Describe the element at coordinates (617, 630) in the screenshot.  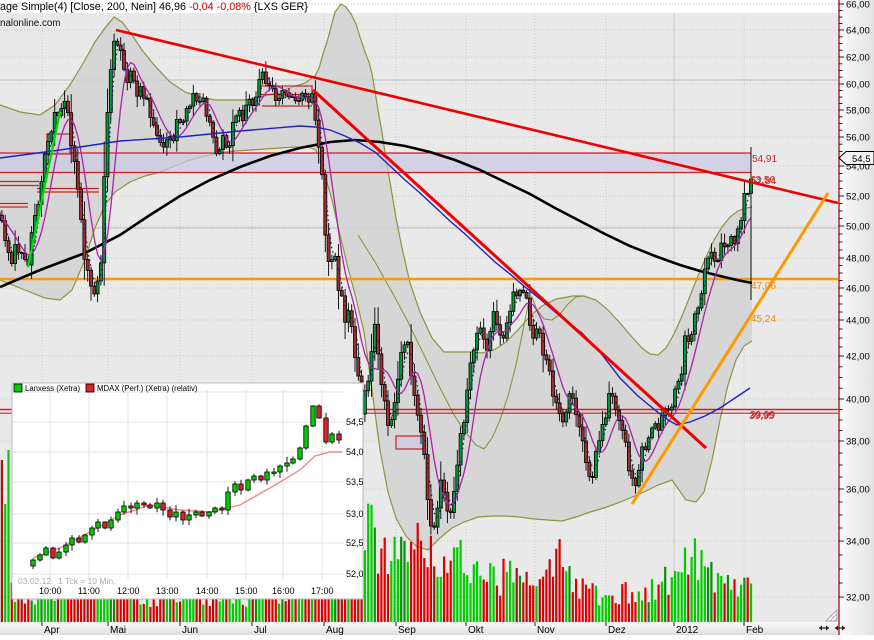
I see `svg-text: Dez` at that location.